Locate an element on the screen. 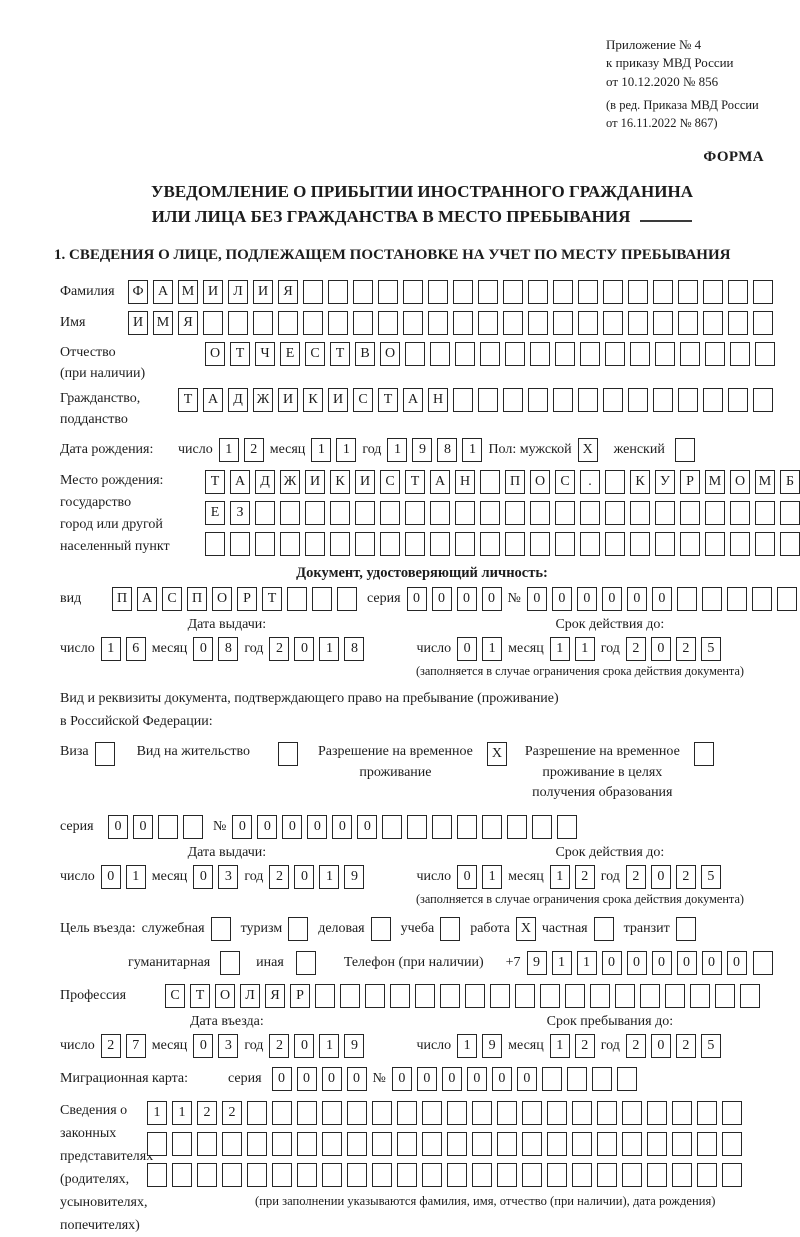 Image resolution: width=800 pixels, height=1237 pixels. purpose-tourism-checkbox is located at coordinates (298, 929).